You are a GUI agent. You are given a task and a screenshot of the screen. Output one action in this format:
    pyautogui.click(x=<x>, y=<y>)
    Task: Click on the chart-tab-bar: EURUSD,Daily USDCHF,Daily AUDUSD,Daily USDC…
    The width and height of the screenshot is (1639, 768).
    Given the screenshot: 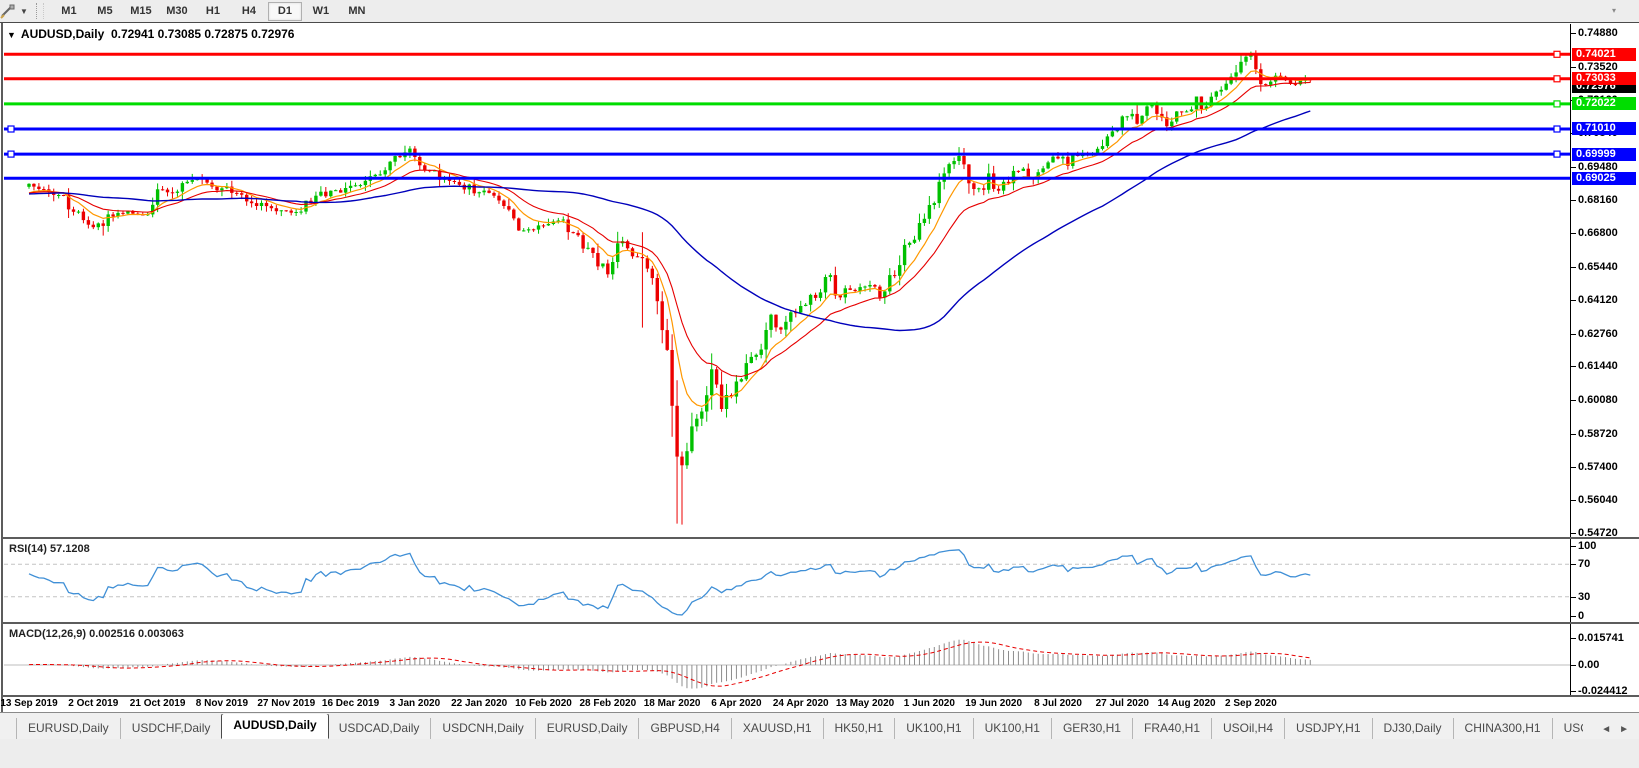 What is the action you would take?
    pyautogui.click(x=819, y=725)
    